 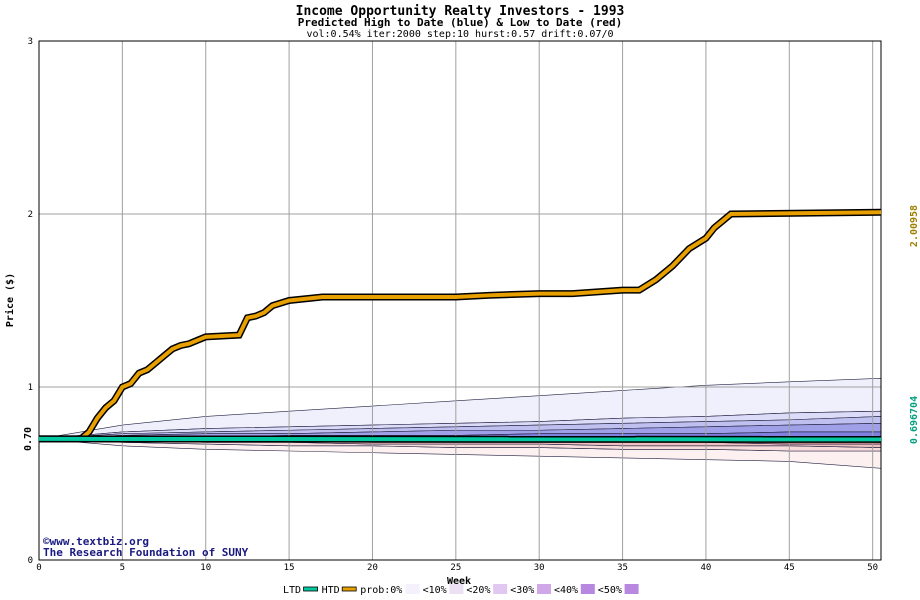 I want to click on y-tick-label: 3, so click(x=30, y=42).